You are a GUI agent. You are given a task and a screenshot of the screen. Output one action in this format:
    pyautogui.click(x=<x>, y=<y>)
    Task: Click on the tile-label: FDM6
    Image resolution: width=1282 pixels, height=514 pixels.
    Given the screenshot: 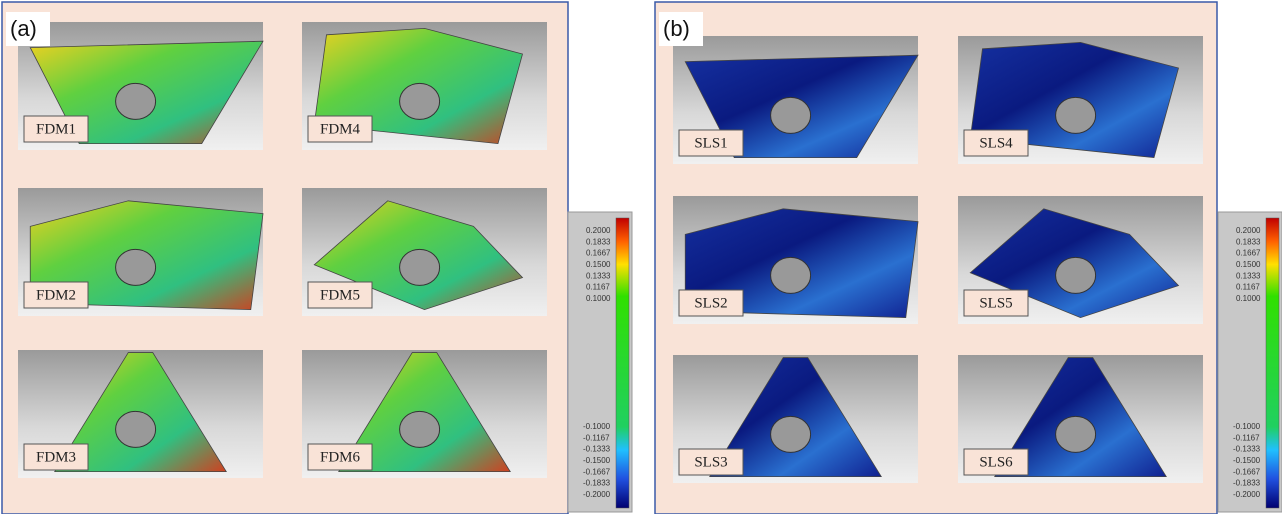 What is the action you would take?
    pyautogui.click(x=340, y=457)
    